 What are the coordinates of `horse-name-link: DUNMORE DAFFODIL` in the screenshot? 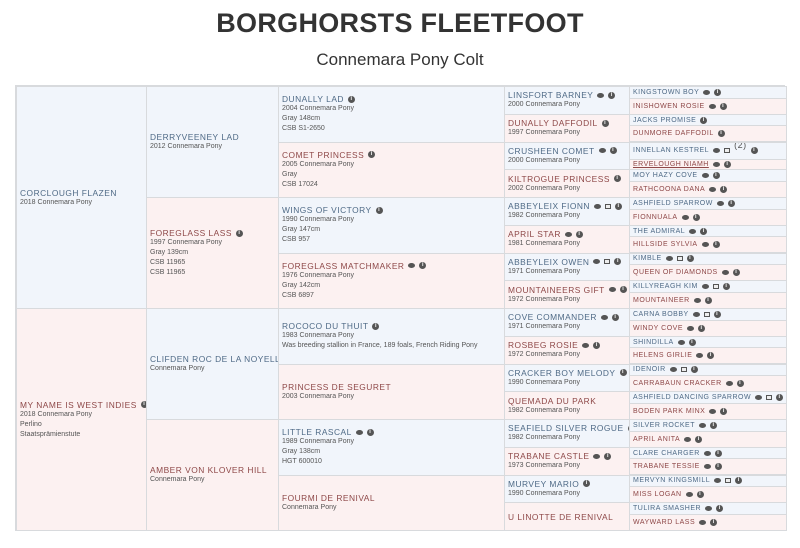 It's located at (673, 134).